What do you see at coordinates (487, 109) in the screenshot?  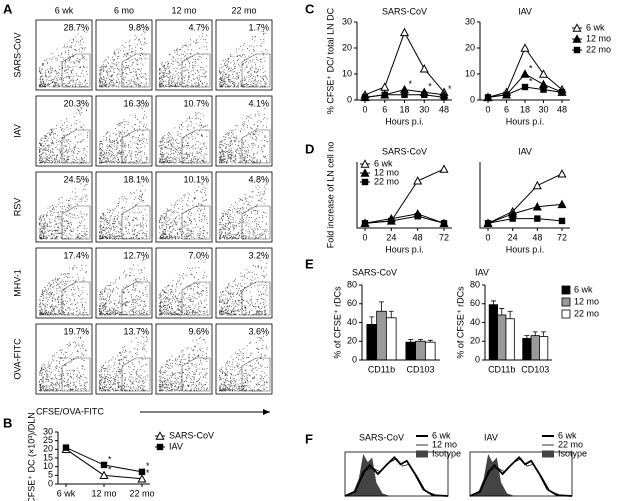 I see `x-tick-label: 0` at bounding box center [487, 109].